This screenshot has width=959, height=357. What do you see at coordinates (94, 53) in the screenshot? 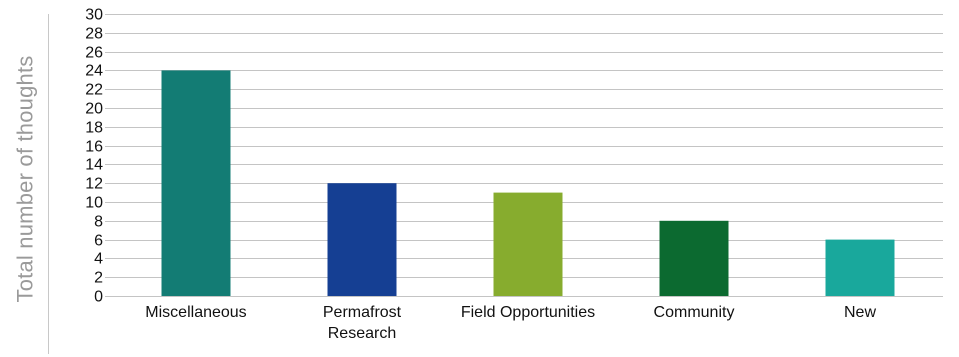
I see `y-tick-label: 26` at bounding box center [94, 53].